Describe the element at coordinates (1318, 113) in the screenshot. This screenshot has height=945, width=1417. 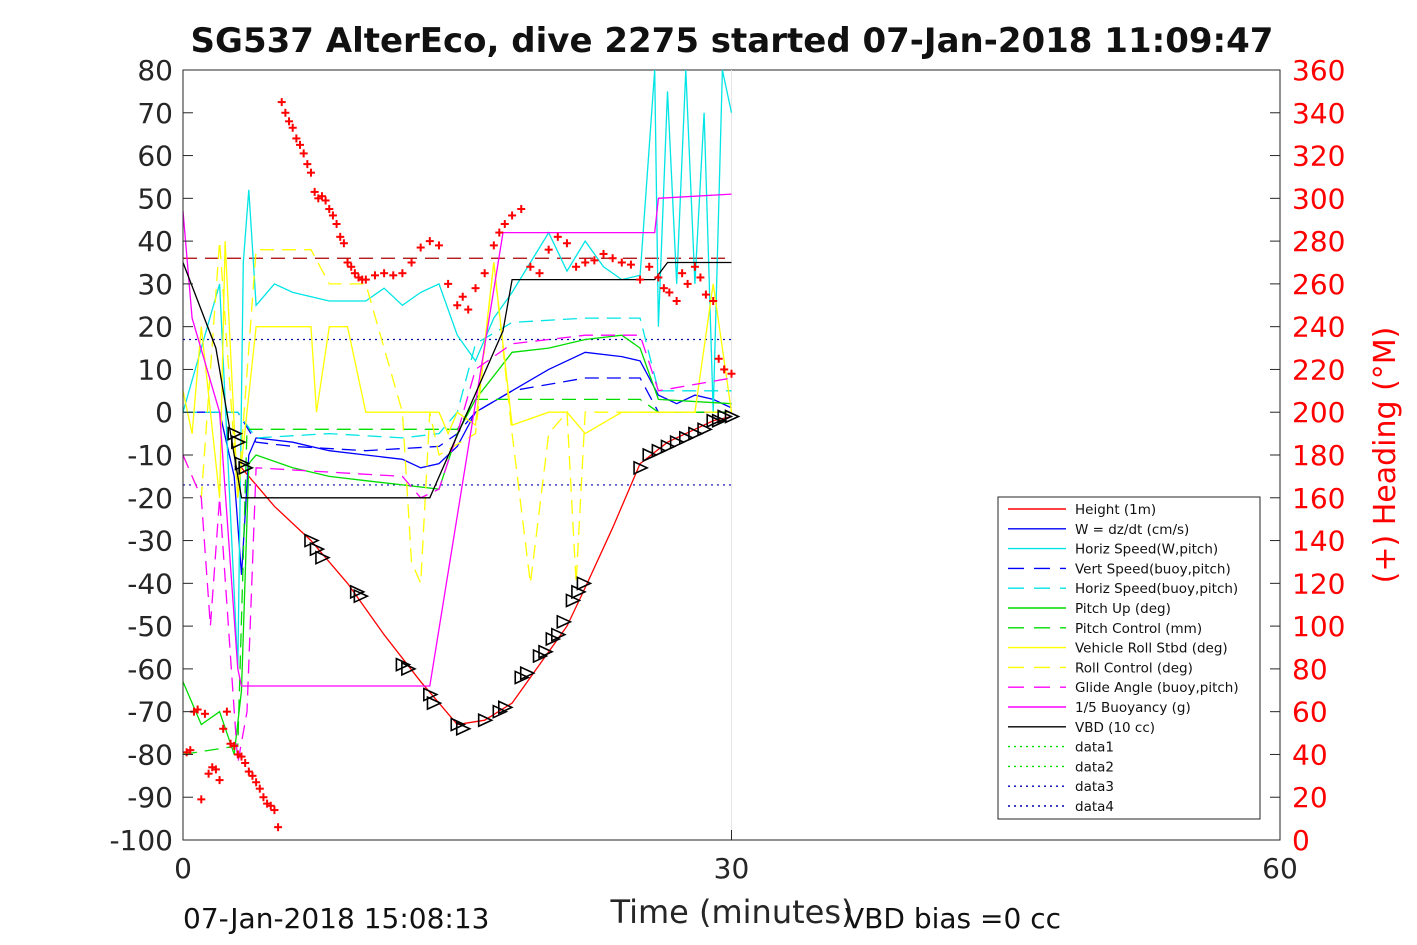
I see `y-right-tick-label: 340` at that location.